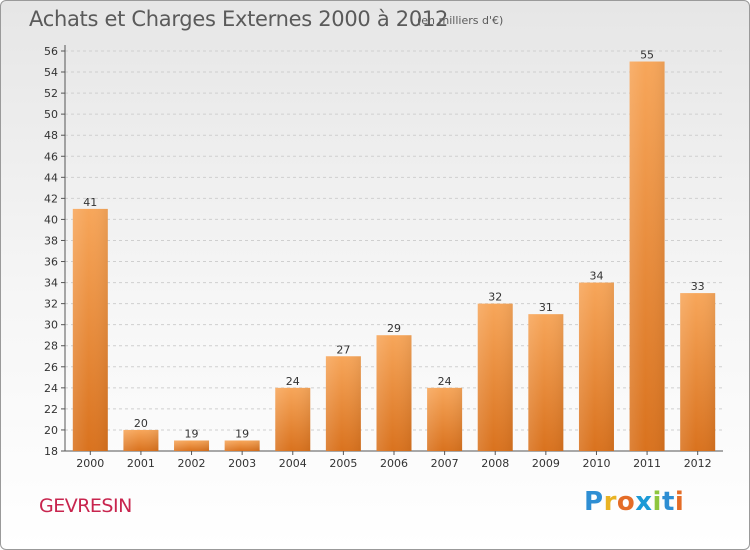 This screenshot has height=550, width=750. Describe the element at coordinates (239, 19) in the screenshot. I see `chart-title: Achats et Charges Externes 2000 à 2012` at that location.